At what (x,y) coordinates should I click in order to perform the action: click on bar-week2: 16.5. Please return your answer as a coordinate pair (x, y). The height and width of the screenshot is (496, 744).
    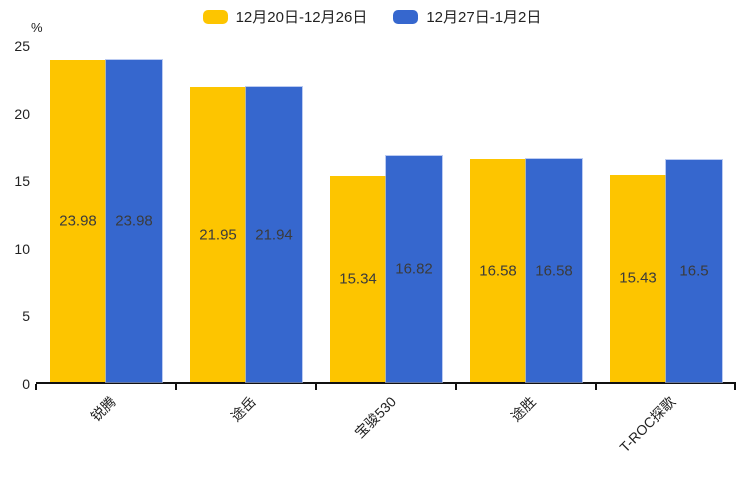
    Looking at the image, I should click on (694, 271).